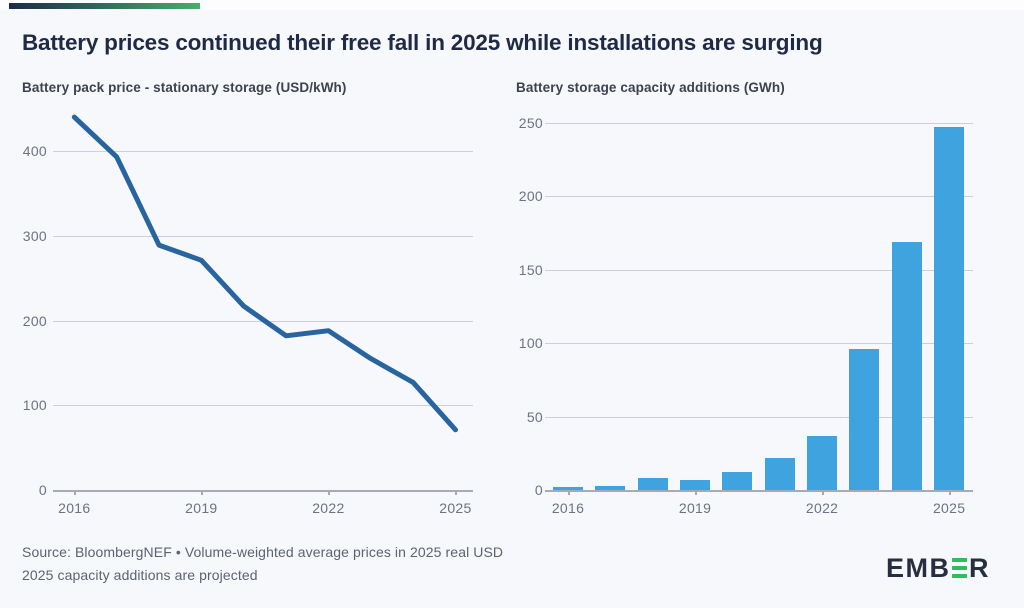 The width and height of the screenshot is (1024, 608). I want to click on right-chart-title: Battery storage capacity additions (GWh), so click(650, 87).